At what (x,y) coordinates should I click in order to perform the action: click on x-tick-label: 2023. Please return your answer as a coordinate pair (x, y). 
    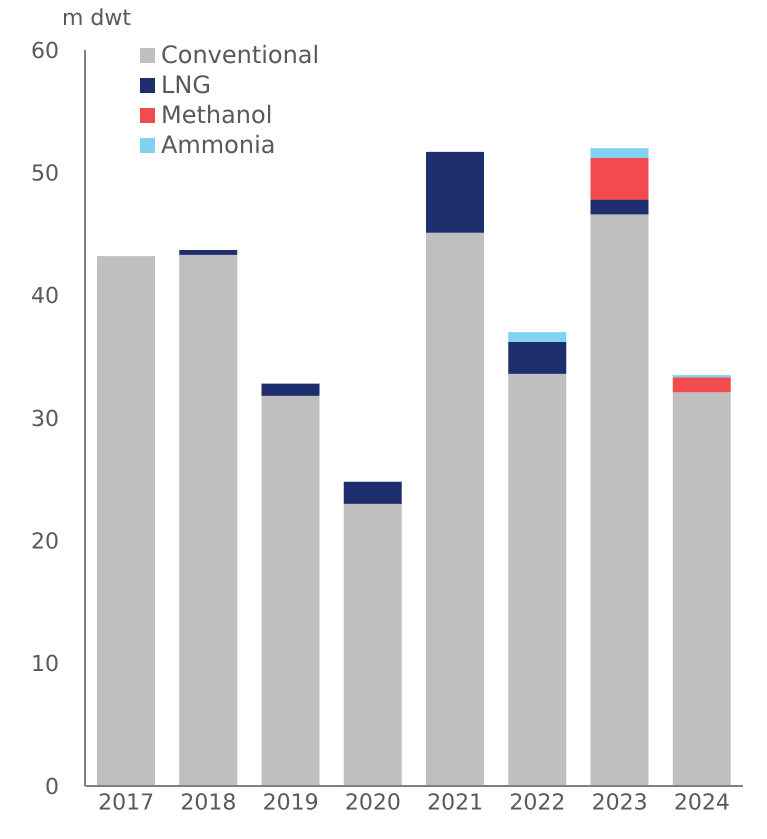
    Looking at the image, I should click on (620, 803).